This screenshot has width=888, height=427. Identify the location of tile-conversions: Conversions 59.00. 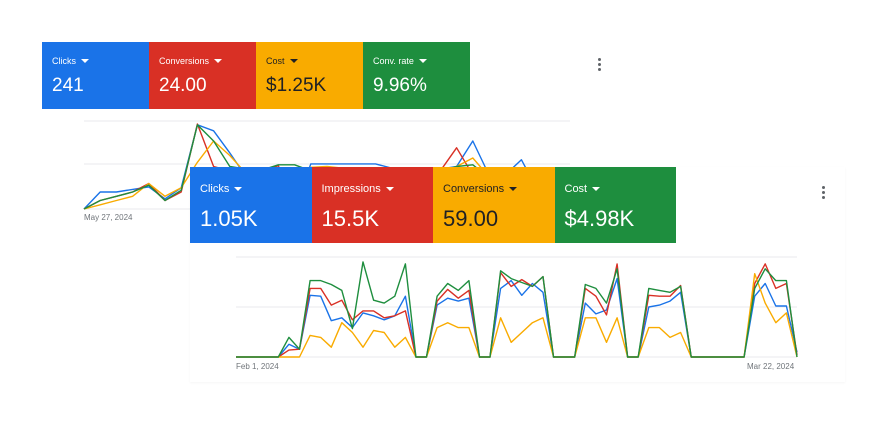
(494, 205).